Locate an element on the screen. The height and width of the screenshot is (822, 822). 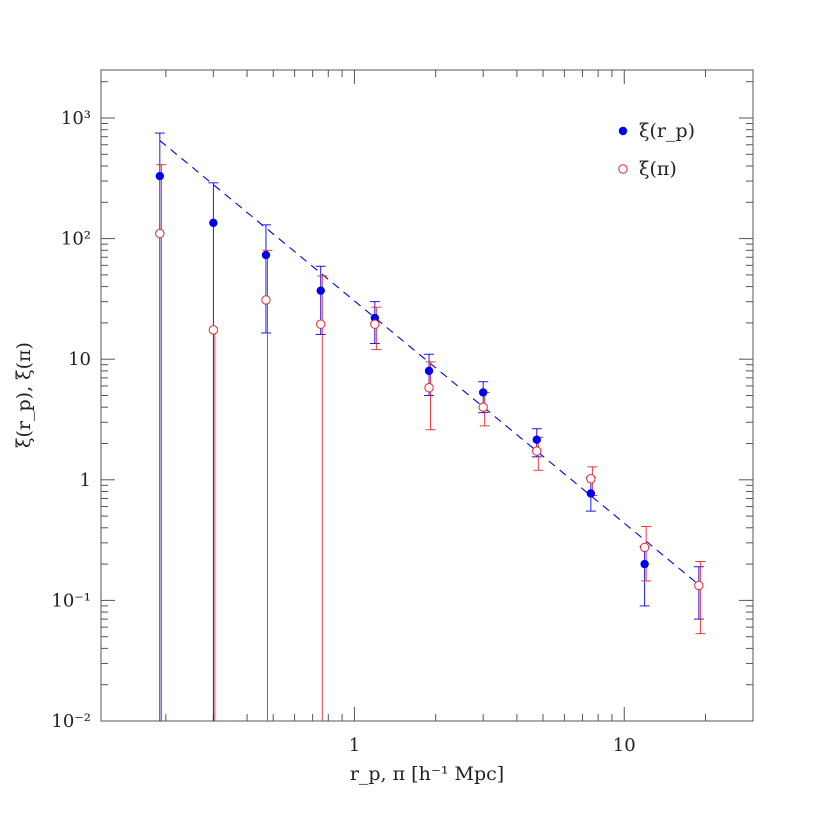
y-tick-label: 10⁻² is located at coordinates (71, 721).